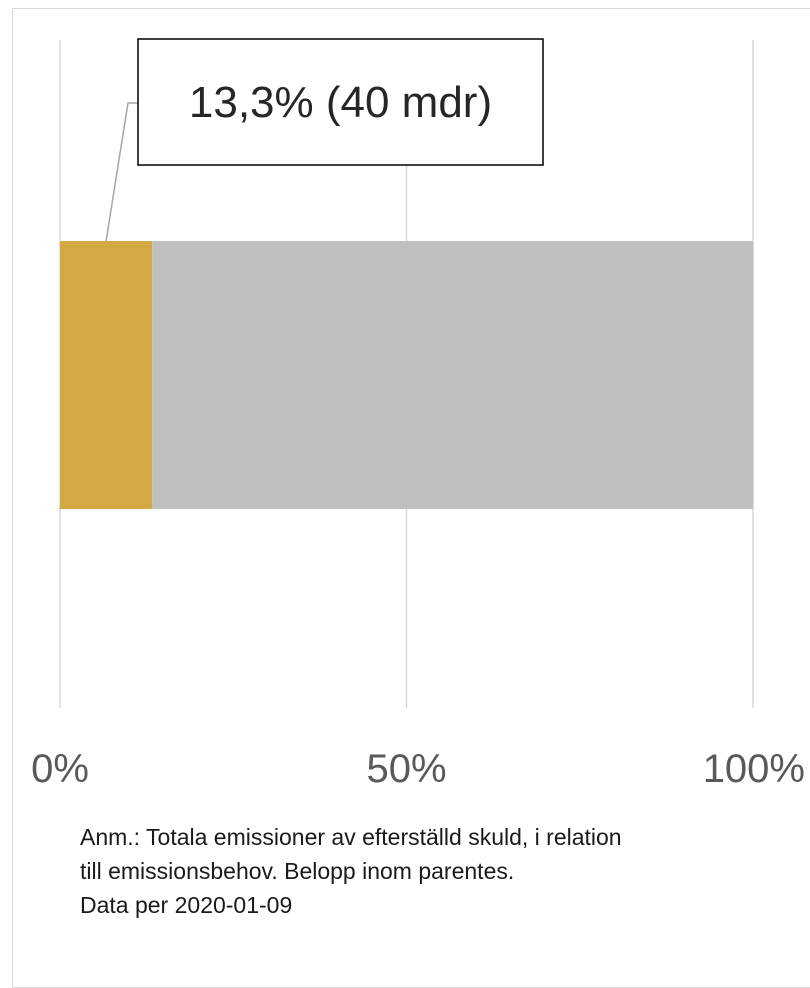 Image resolution: width=810 pixels, height=988 pixels. What do you see at coordinates (60, 769) in the screenshot?
I see `x-tick-label-0: 0%` at bounding box center [60, 769].